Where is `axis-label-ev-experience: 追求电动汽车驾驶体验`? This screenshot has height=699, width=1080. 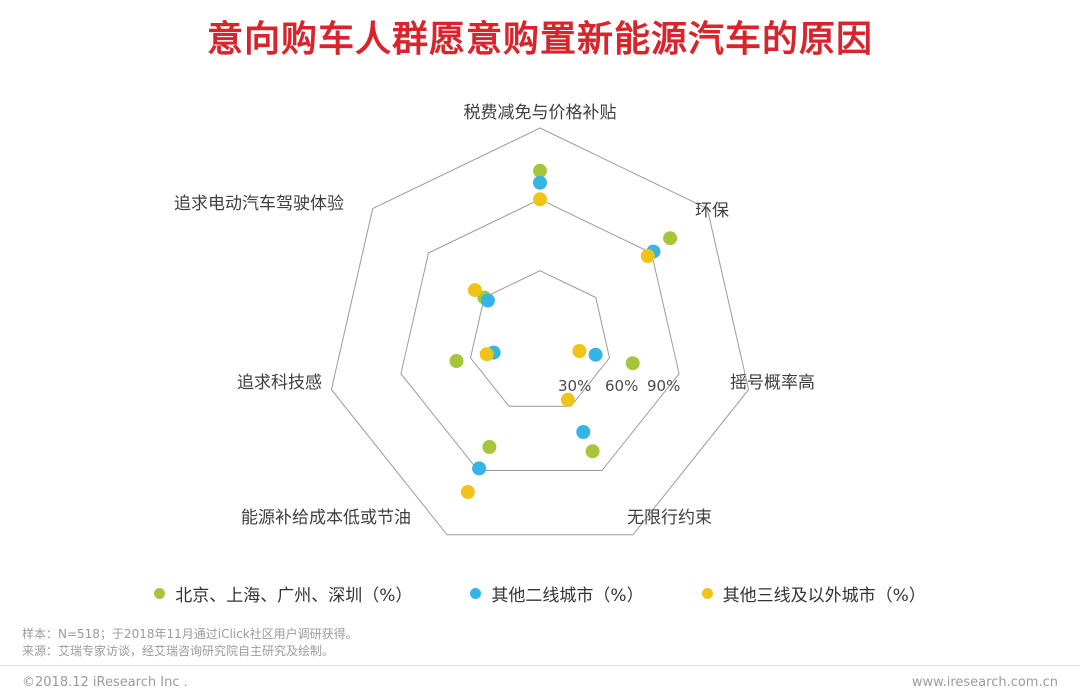
axis-label-ev-experience: 追求电动汽车驾驶体验 is located at coordinates (259, 204).